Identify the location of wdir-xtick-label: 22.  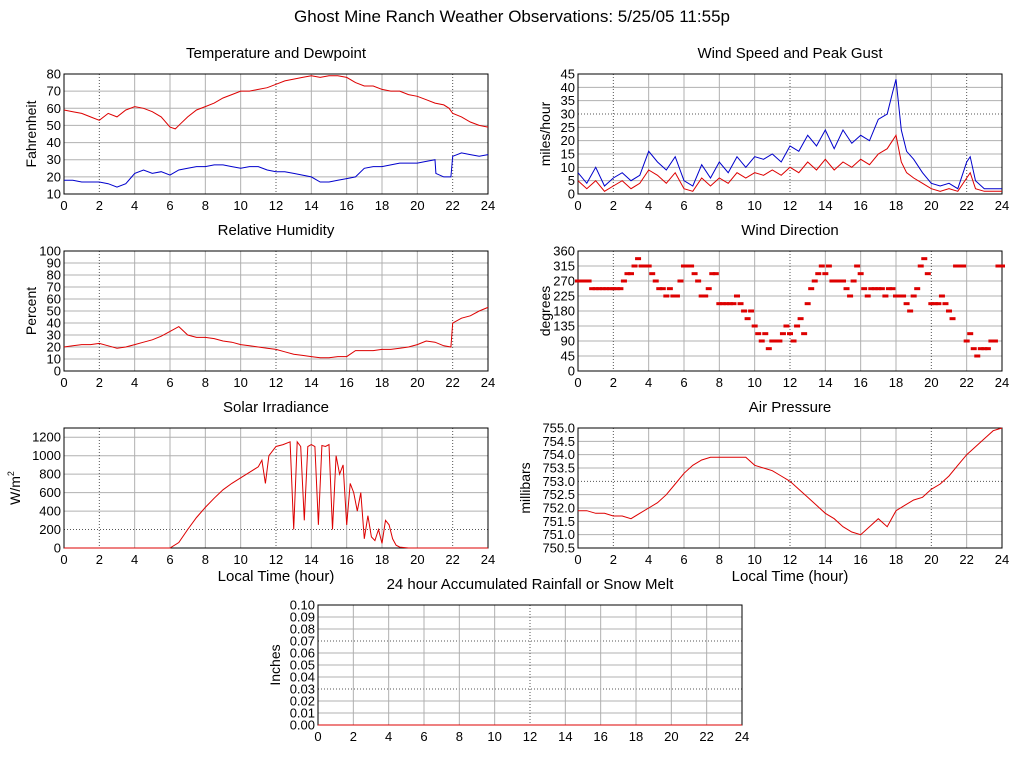
(966, 382).